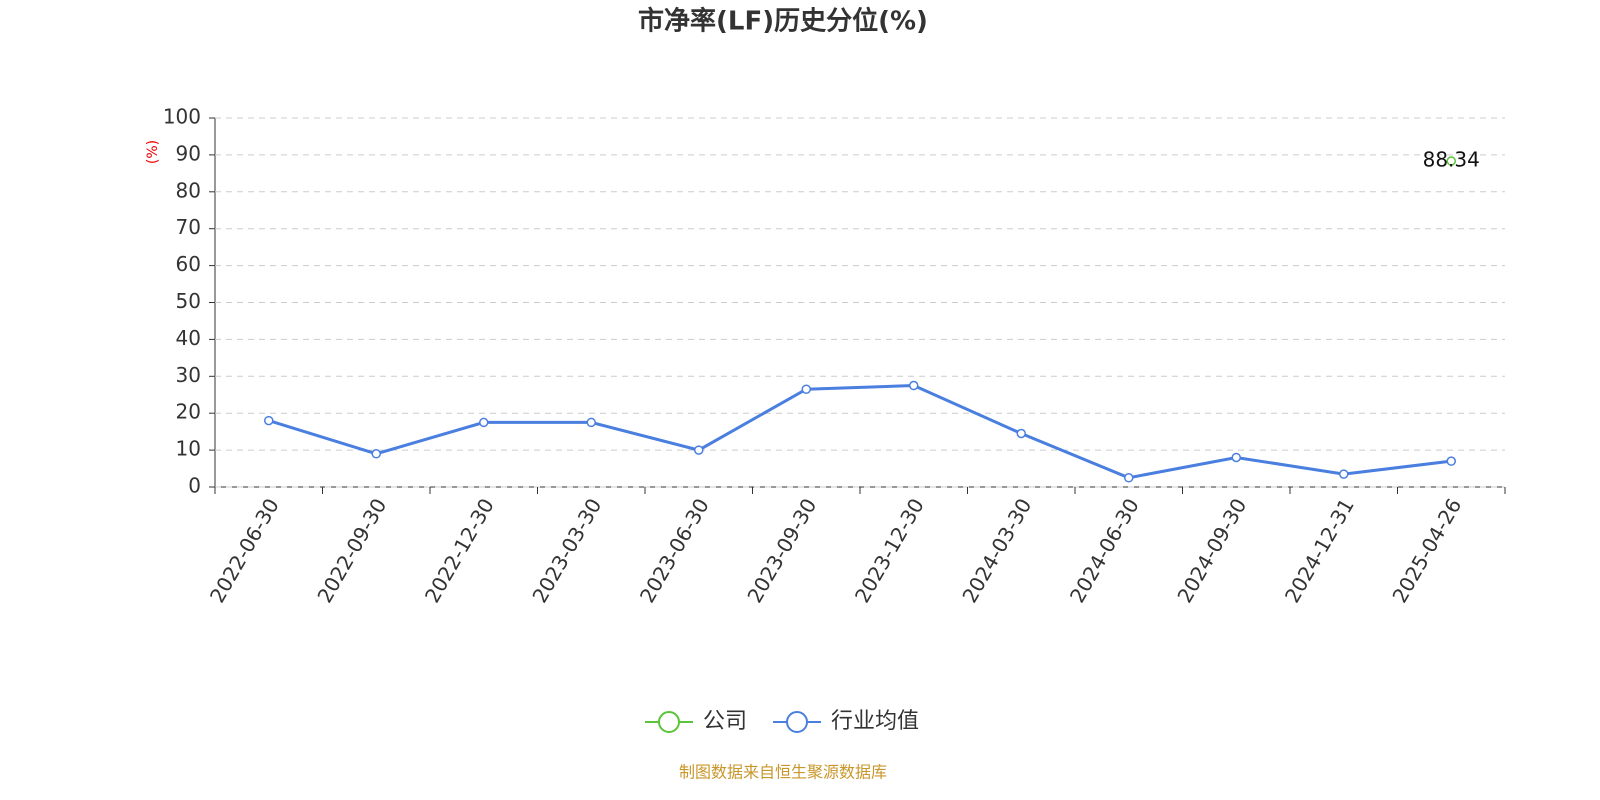  What do you see at coordinates (783, 21) in the screenshot?
I see `chart-title: 市净率(LF)历史分位(%)` at bounding box center [783, 21].